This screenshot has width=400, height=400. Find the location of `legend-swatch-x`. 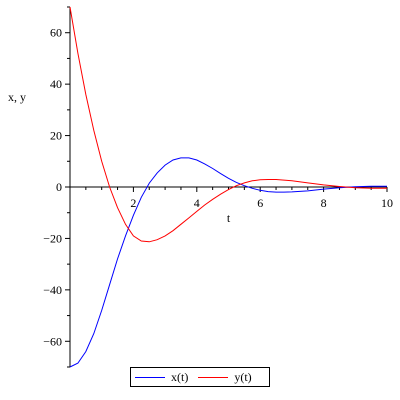

legend-swatch-x is located at coordinates (150, 377).